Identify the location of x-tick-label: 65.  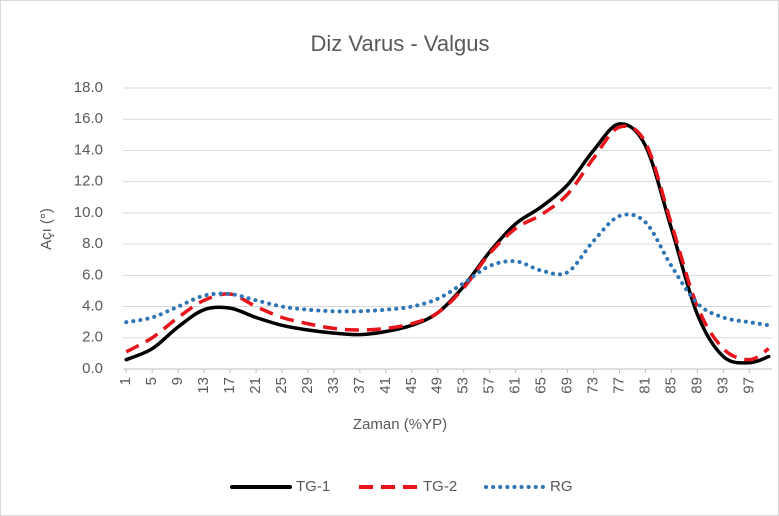
(541, 385).